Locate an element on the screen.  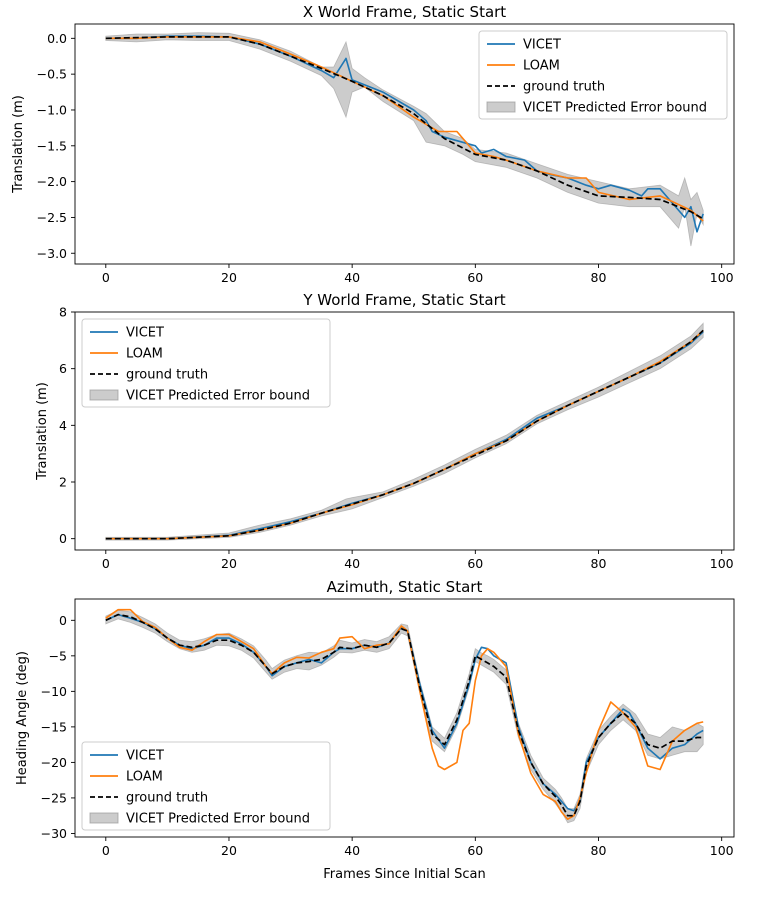
chart-title: X World Frame, Static Start is located at coordinates (404, 12).